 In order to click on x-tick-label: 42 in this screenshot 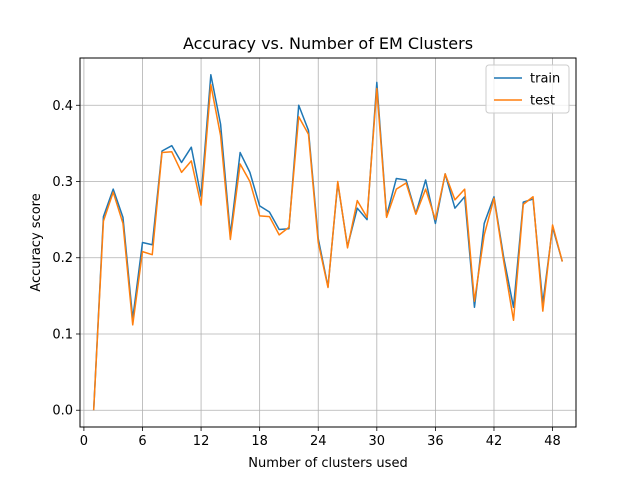, I will do `click(494, 441)`.